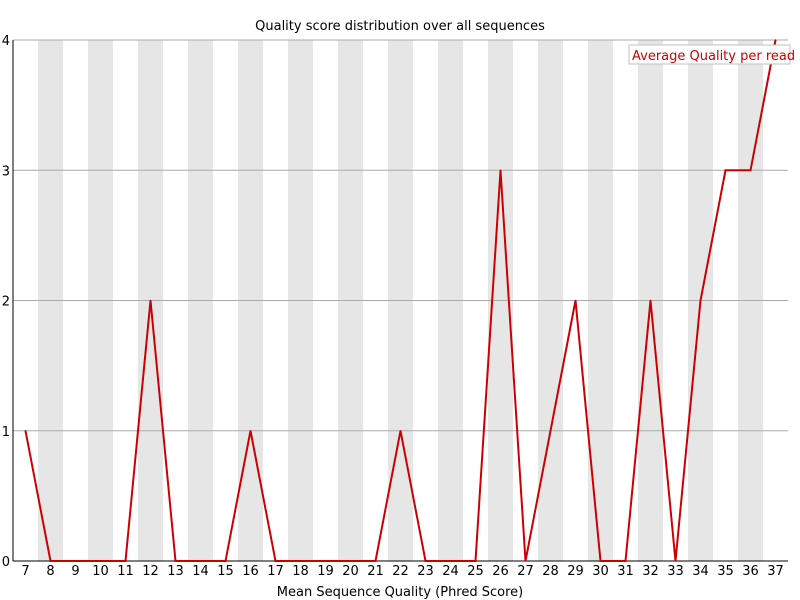 Image resolution: width=800 pixels, height=600 pixels. I want to click on x-tick-label-25: 25, so click(475, 571).